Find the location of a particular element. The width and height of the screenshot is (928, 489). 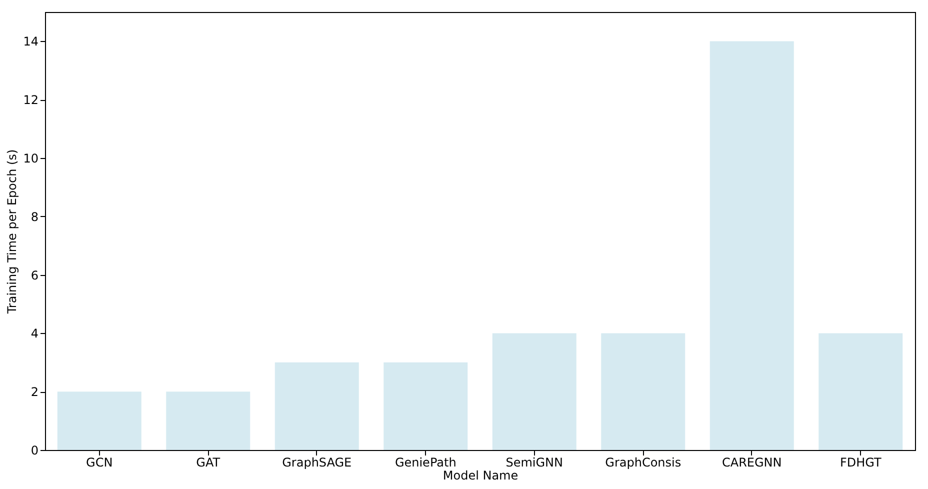

y-tick-label: 12 is located at coordinates (30, 100).